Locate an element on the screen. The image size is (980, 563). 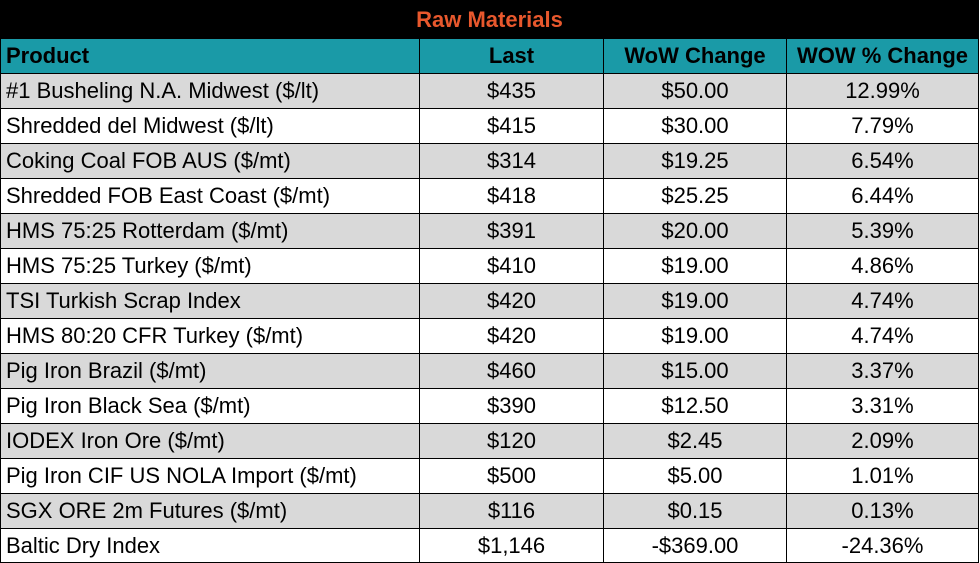
table-row: SGX ORE 2m Futures ($/mt) $116 $0.15 0.13% is located at coordinates (489, 510).